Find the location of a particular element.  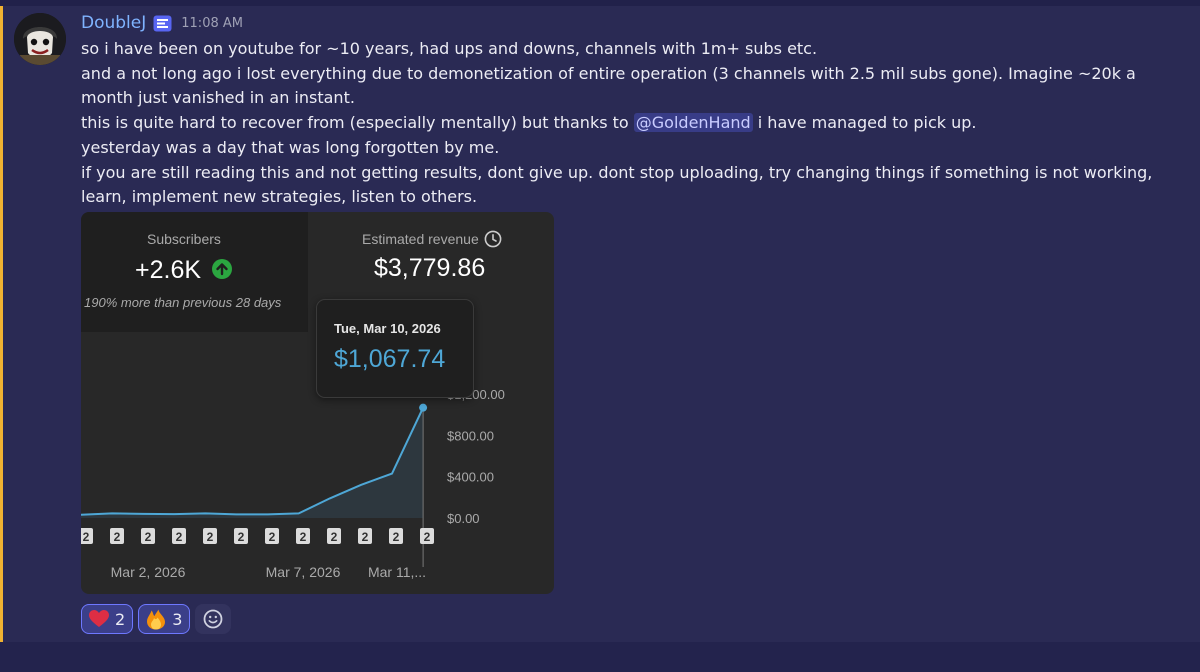

tooltip-value: $1,067.74 is located at coordinates (390, 359).